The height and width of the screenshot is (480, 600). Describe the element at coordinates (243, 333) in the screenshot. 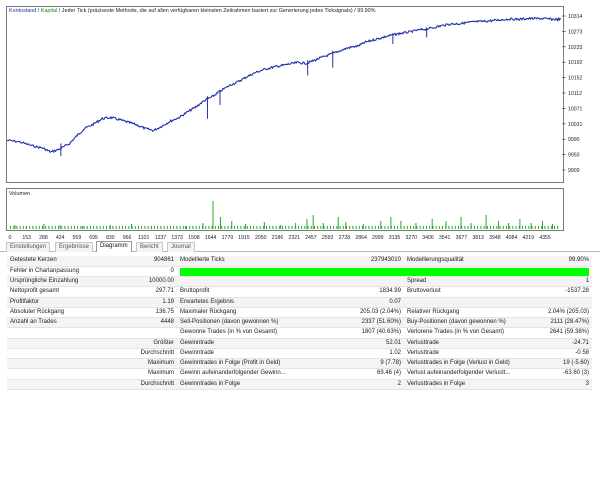

I see `label-gewonne-trades: Gewonne Trades (in % von Gesamt)` at that location.